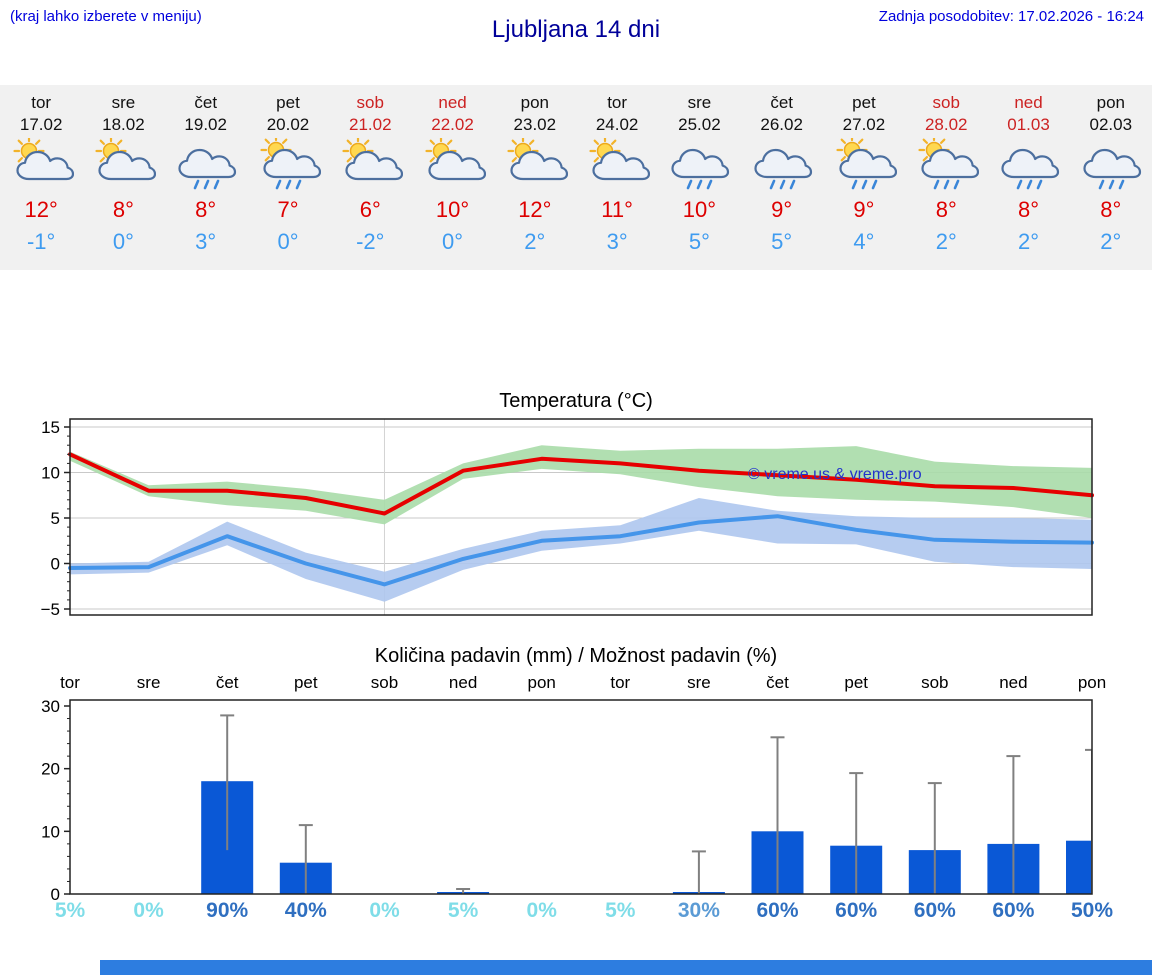 Image resolution: width=1152 pixels, height=975 pixels. Describe the element at coordinates (370, 177) in the screenshot. I see `forecast-day: sob 21.02 6° -2°` at that location.